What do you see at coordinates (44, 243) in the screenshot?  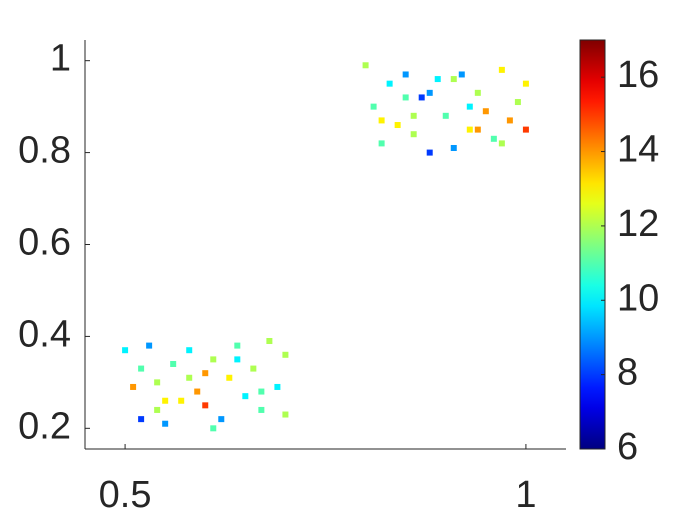 I see `y-tick-label: 0.6` at bounding box center [44, 243].